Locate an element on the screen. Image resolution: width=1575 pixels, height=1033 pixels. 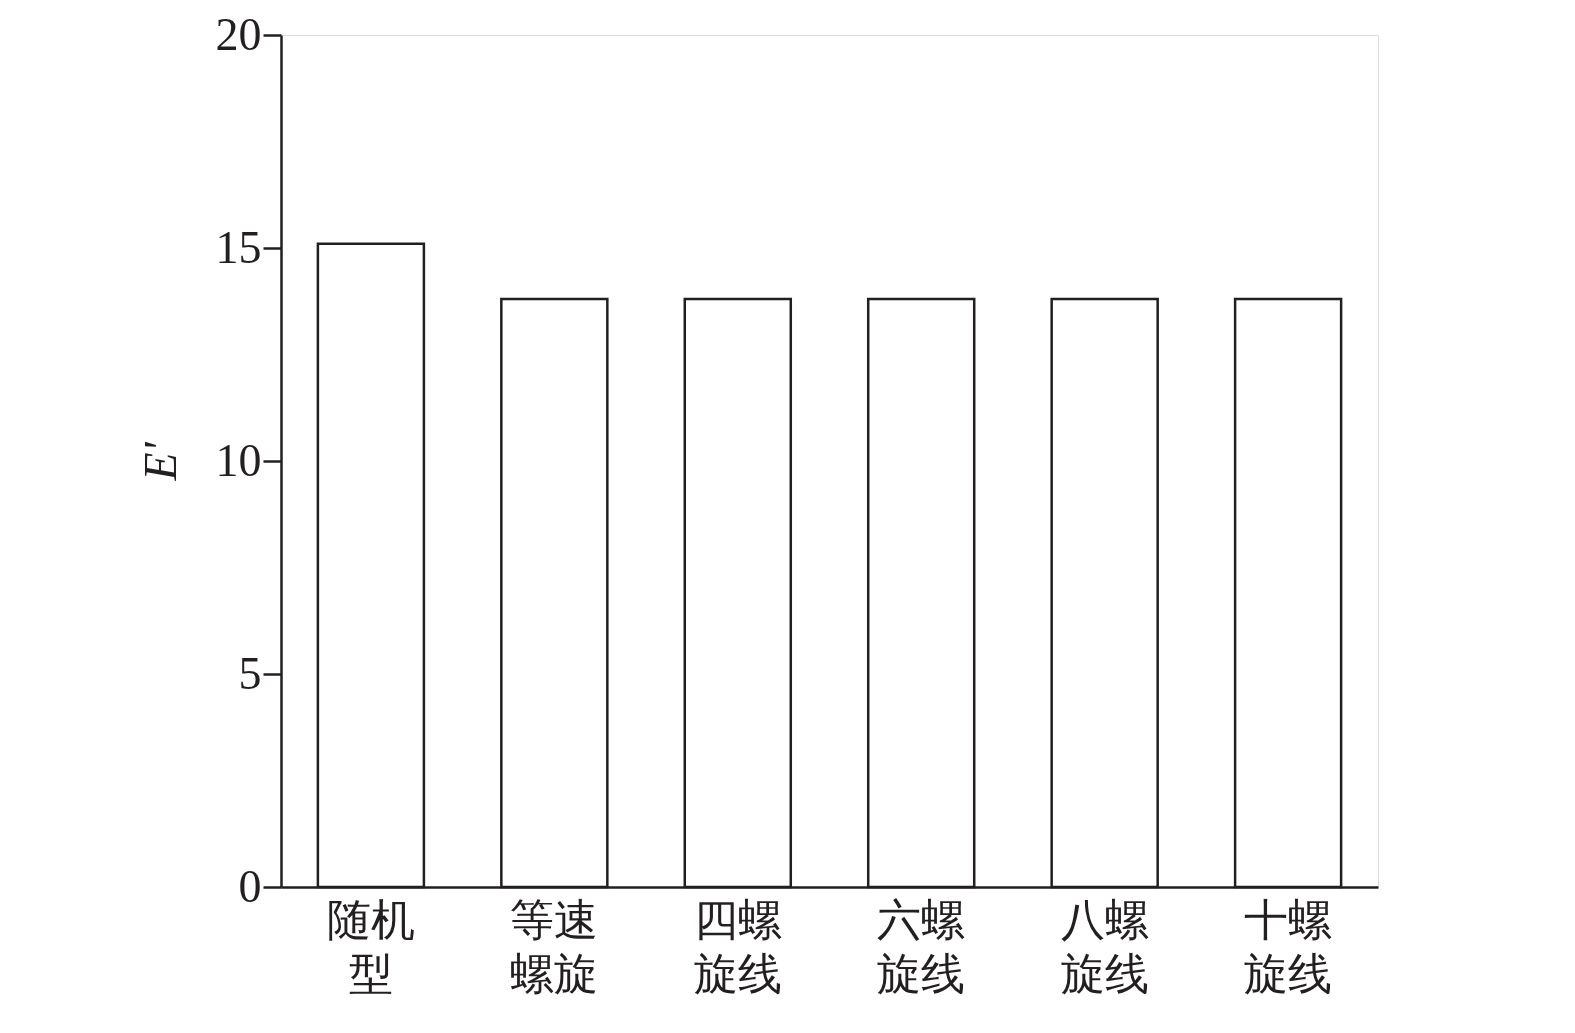
x-tick-label: 等速螺旋 is located at coordinates (554, 946).